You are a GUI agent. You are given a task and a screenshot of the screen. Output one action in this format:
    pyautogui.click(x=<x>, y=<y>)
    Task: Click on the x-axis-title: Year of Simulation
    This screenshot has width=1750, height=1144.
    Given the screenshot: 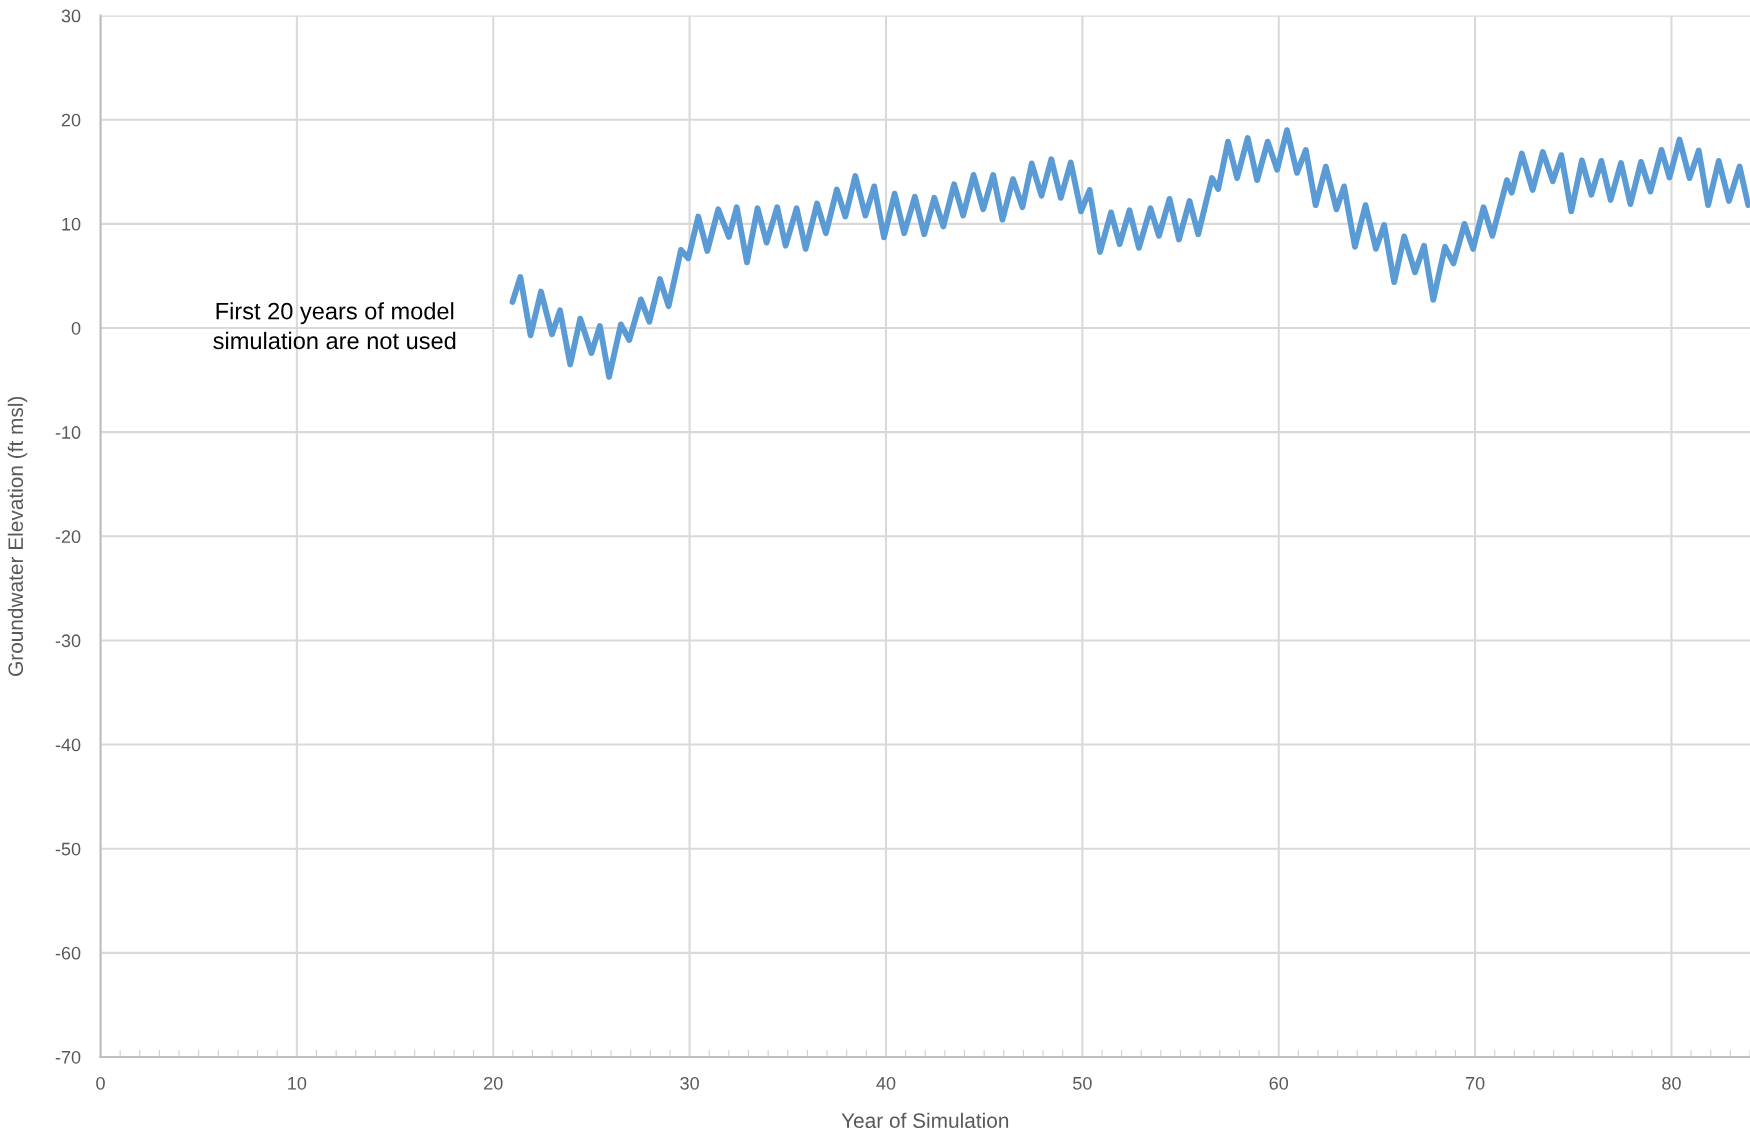 What is the action you would take?
    pyautogui.click(x=925, y=1120)
    